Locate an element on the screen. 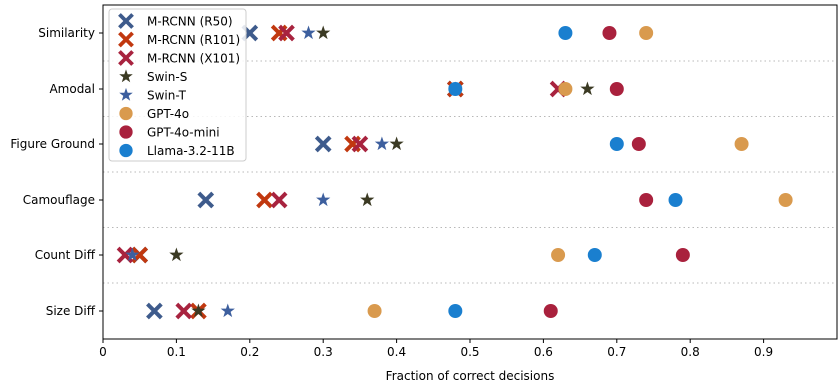 The width and height of the screenshot is (838, 385). legend-box is located at coordinates (177, 85).